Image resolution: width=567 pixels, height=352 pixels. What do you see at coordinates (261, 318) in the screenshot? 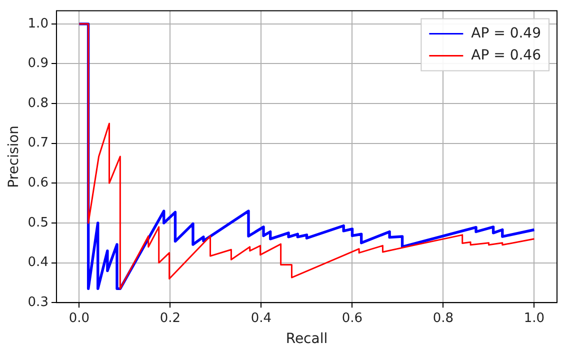
I see `x-tick-label: 0.4` at bounding box center [261, 318].